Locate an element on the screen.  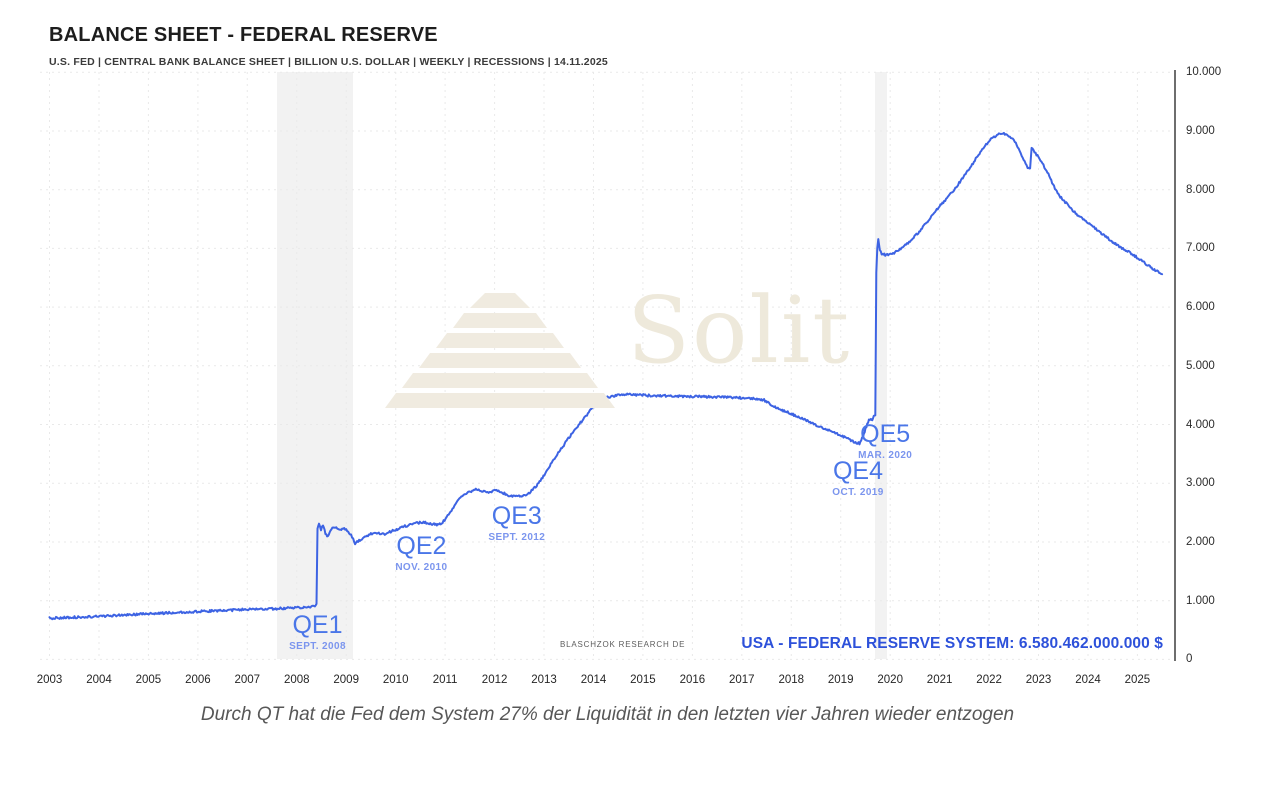
y-tick-label: 9.000 is located at coordinates (1200, 131).